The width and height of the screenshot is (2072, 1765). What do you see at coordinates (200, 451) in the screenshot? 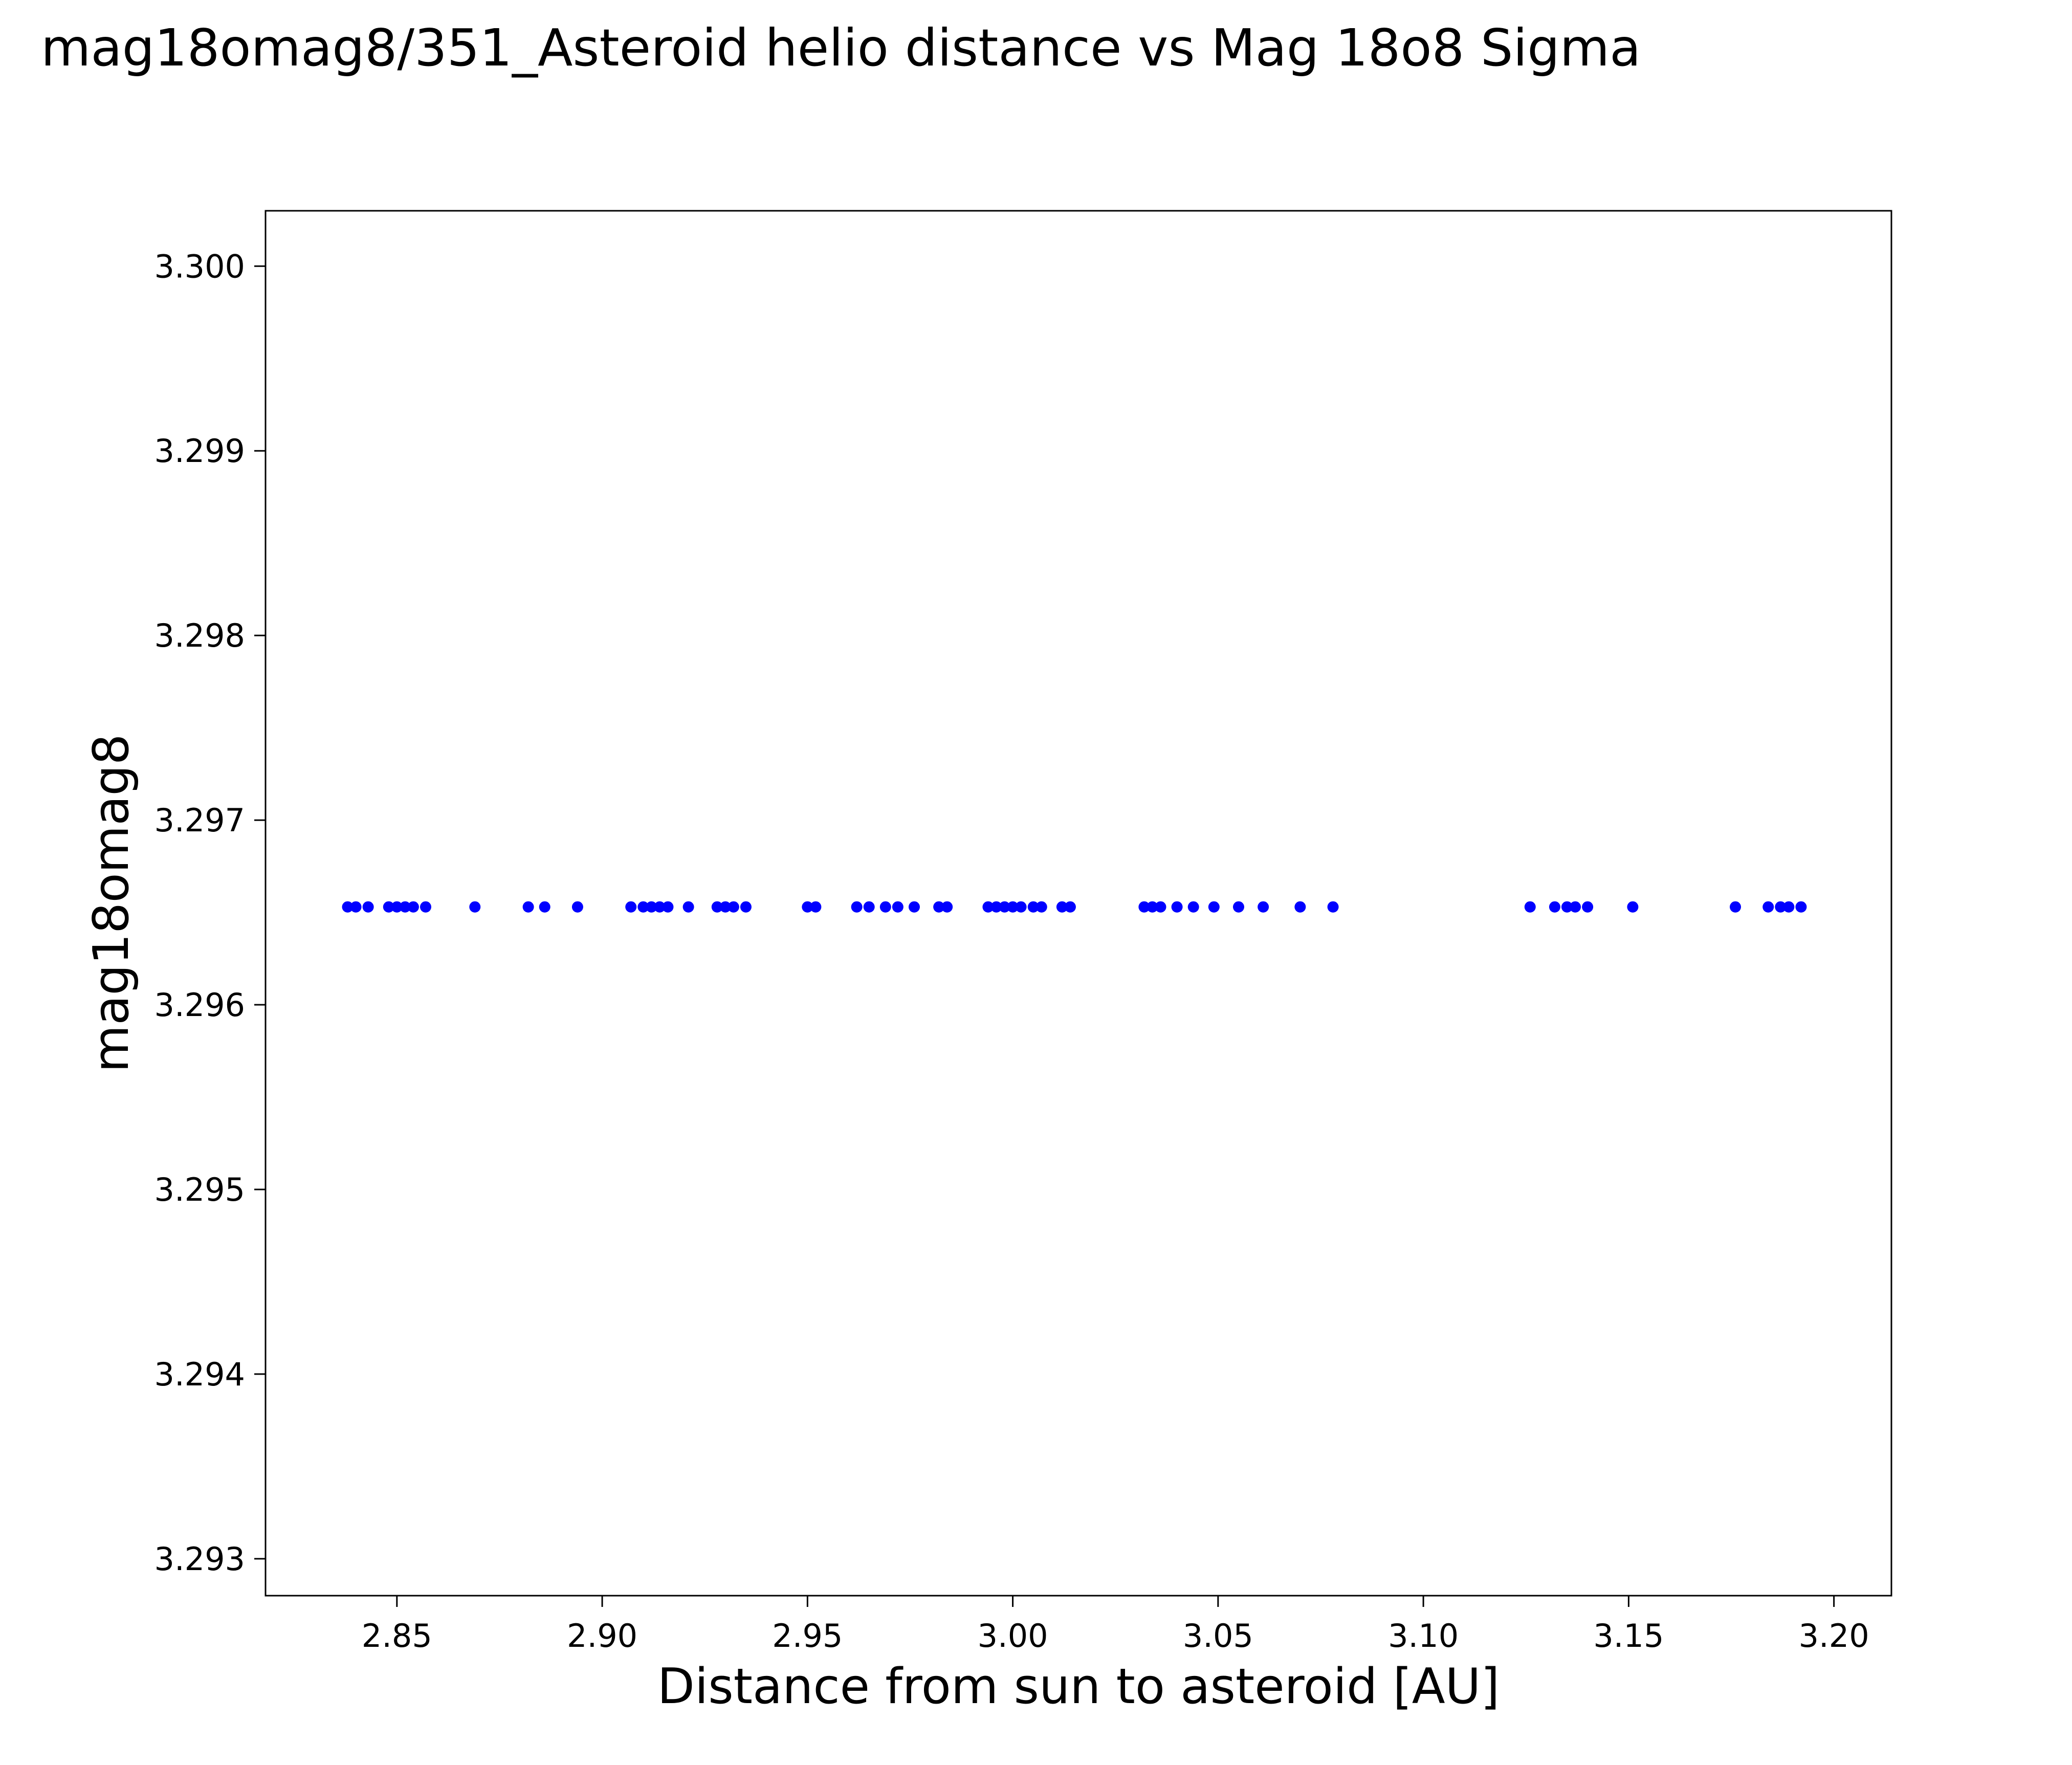
I see `y-tick-label: 3.299` at bounding box center [200, 451].